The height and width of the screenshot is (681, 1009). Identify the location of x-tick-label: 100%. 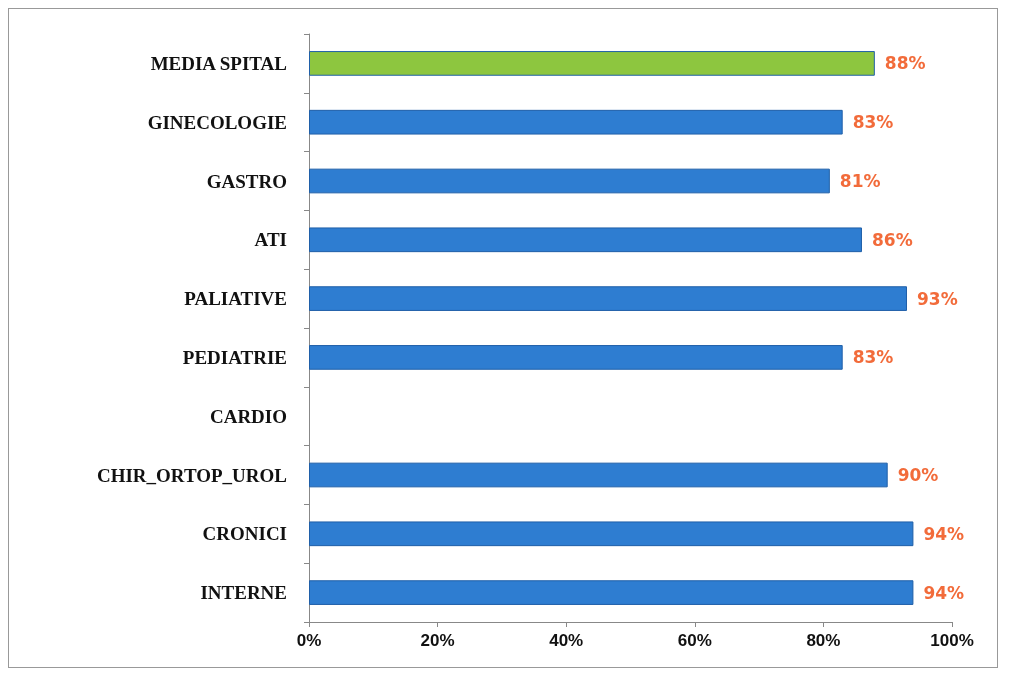
(952, 640).